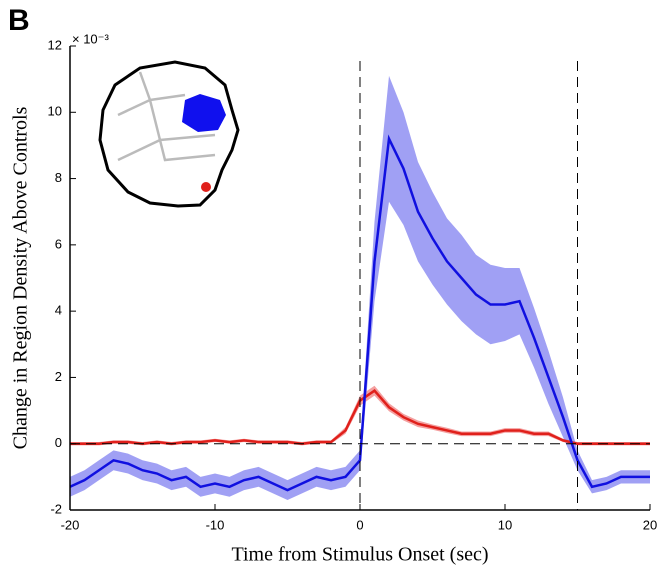  I want to click on region-borders, so click(166, 116).